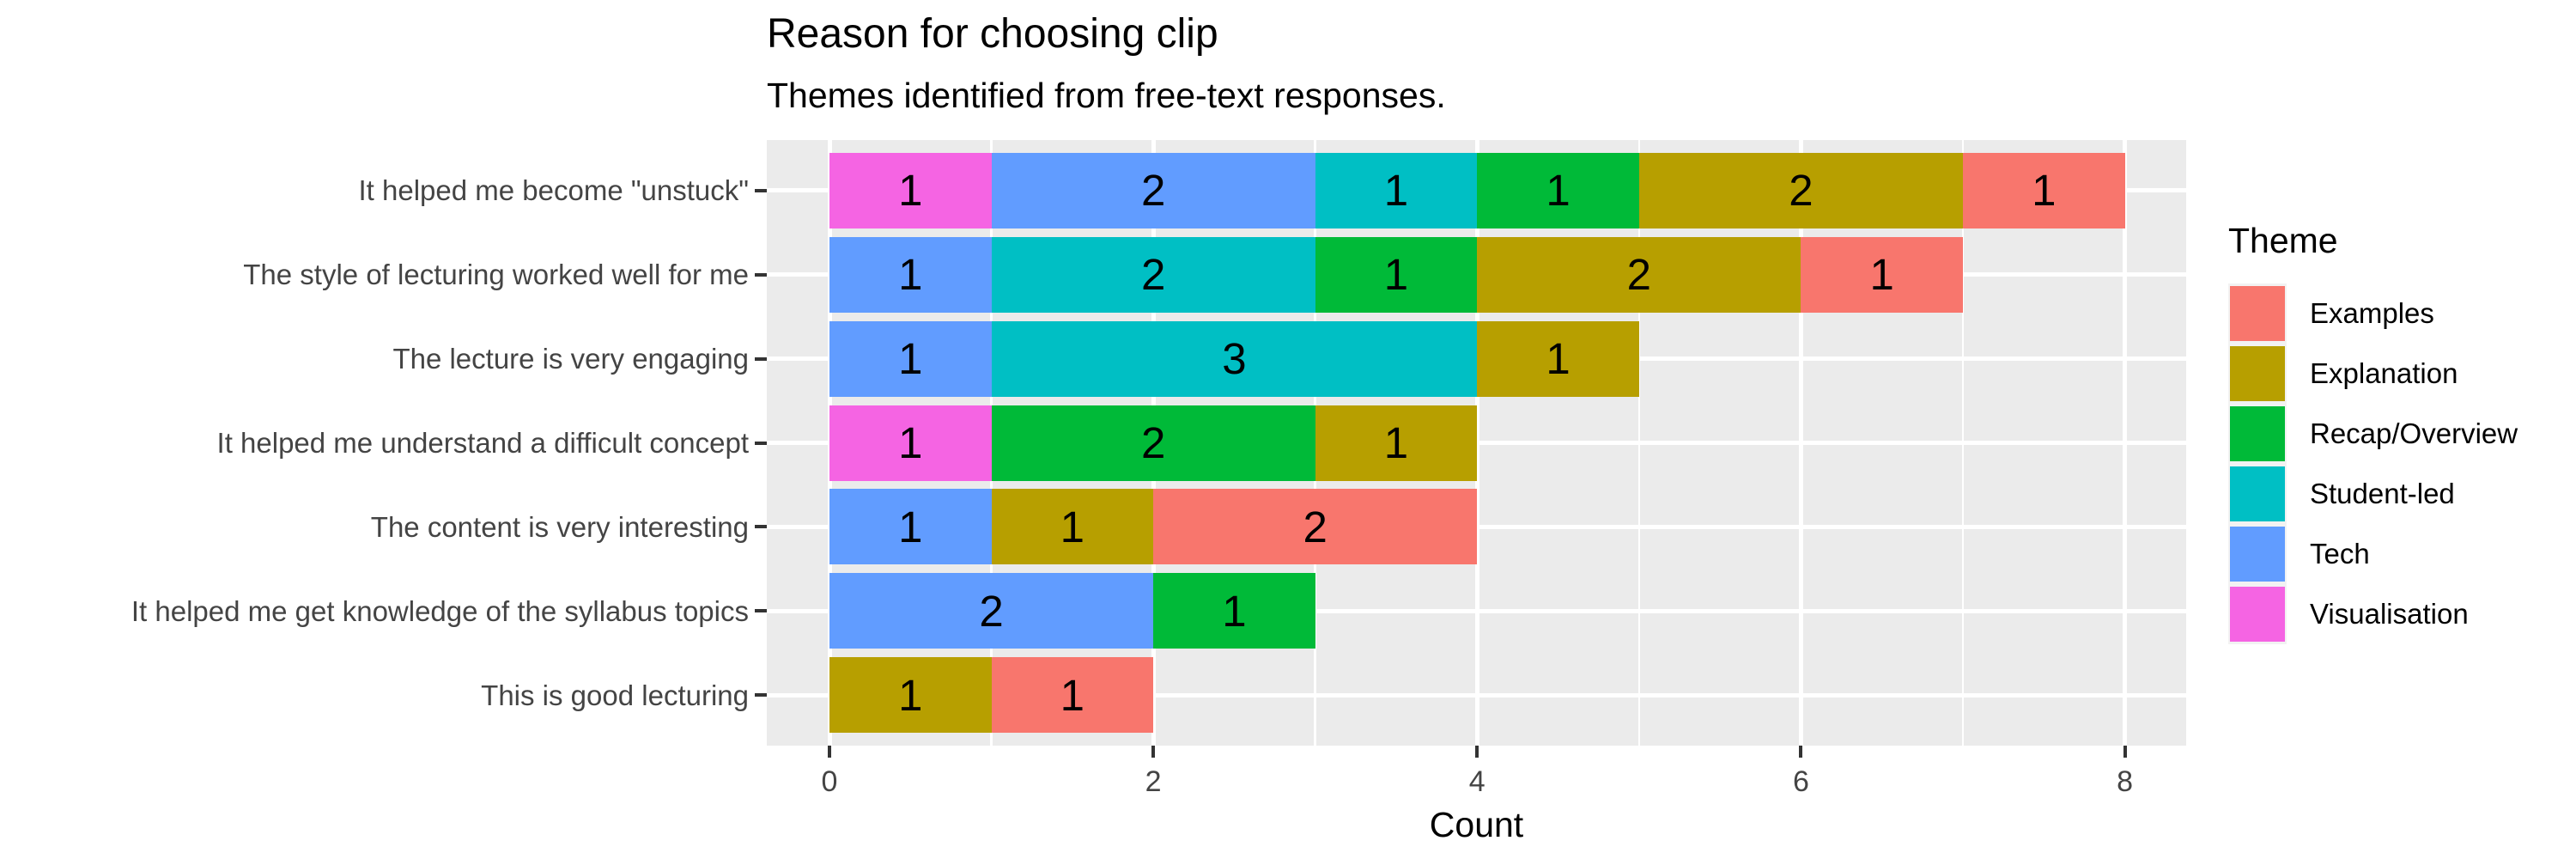 The width and height of the screenshot is (2576, 859). Describe the element at coordinates (2340, 554) in the screenshot. I see `legend-label: Tech` at that location.